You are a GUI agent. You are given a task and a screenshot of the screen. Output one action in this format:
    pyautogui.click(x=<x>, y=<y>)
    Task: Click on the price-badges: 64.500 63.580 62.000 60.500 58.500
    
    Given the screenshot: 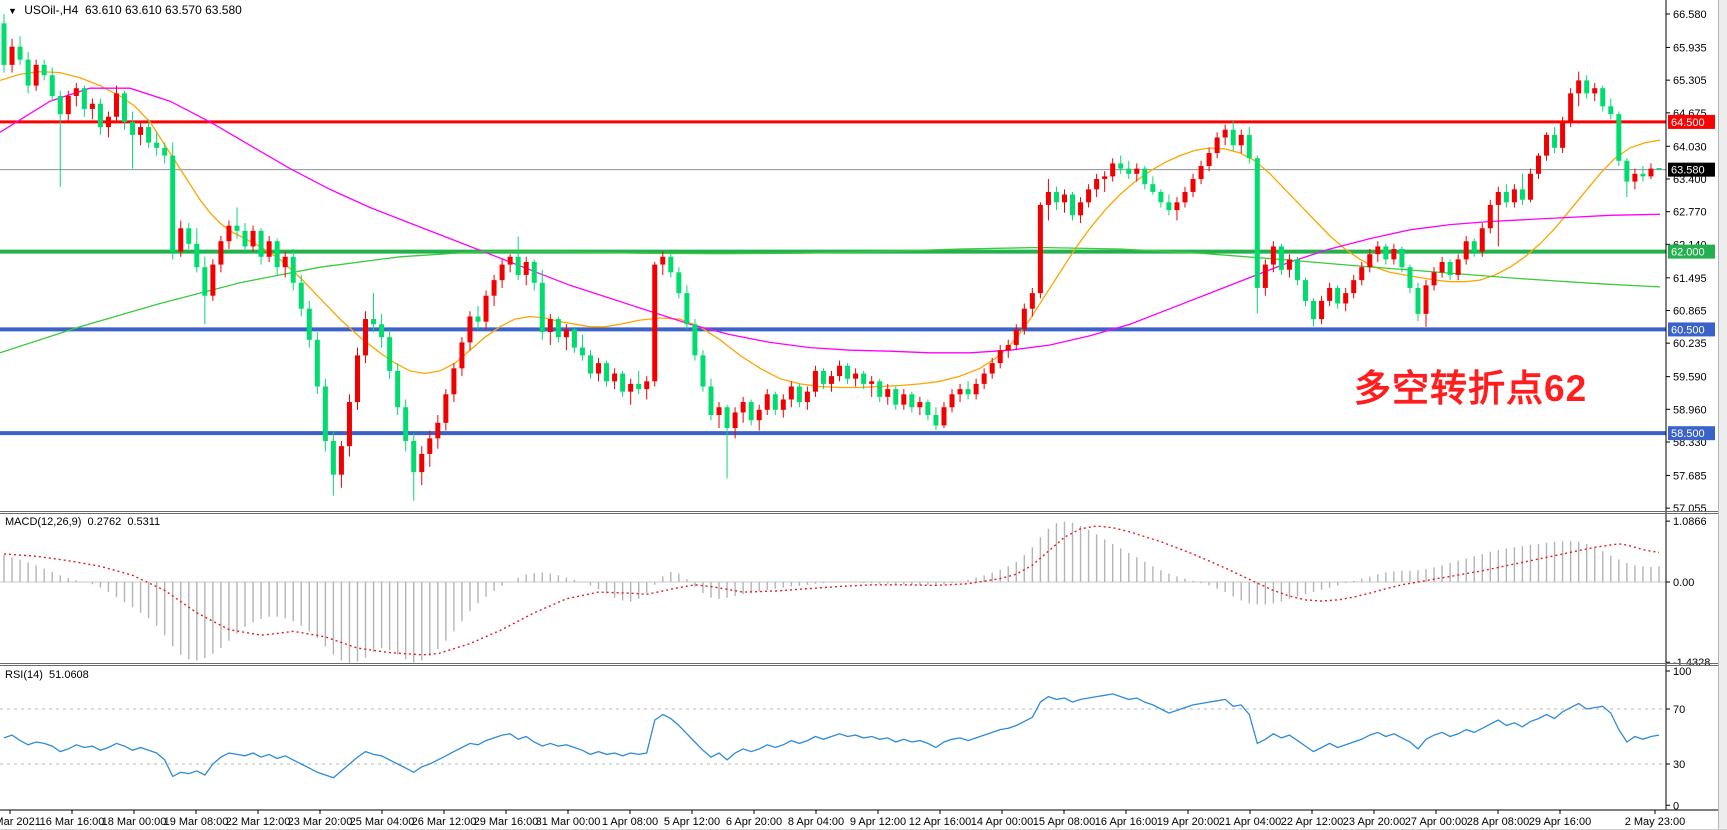 What is the action you would take?
    pyautogui.click(x=1691, y=277)
    